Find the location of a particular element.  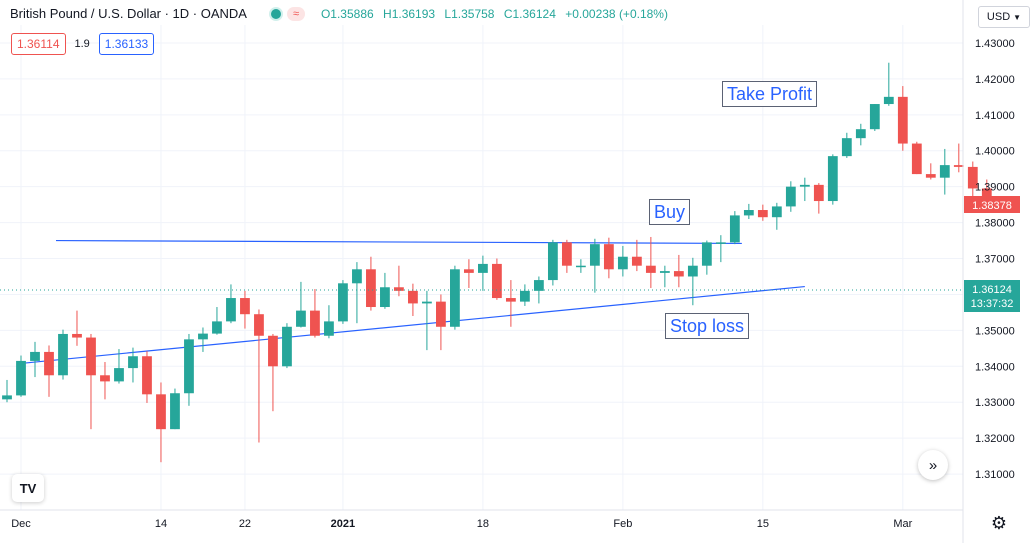

y-tick-label: 1.37000 is located at coordinates (995, 260).